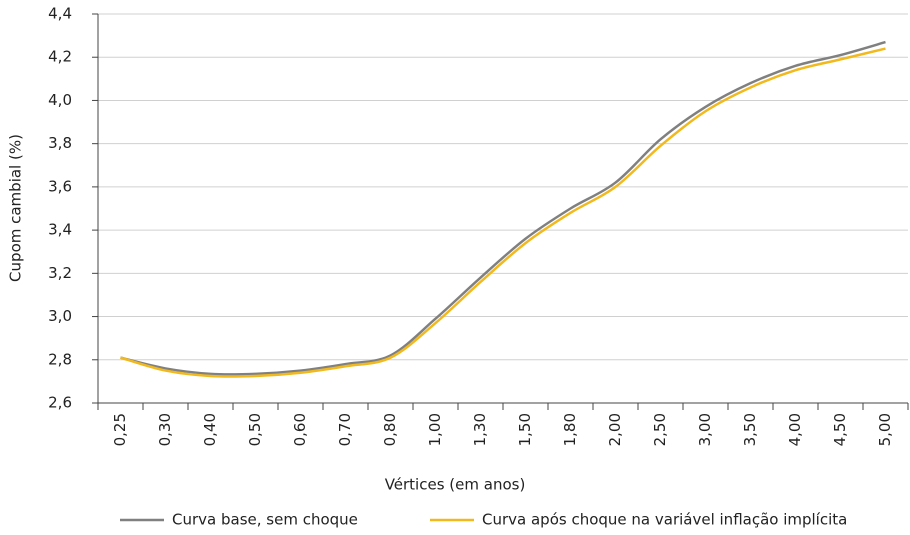 This screenshot has width=910, height=535. Describe the element at coordinates (165, 429) in the screenshot. I see `x-tick-label: 0,30` at that location.